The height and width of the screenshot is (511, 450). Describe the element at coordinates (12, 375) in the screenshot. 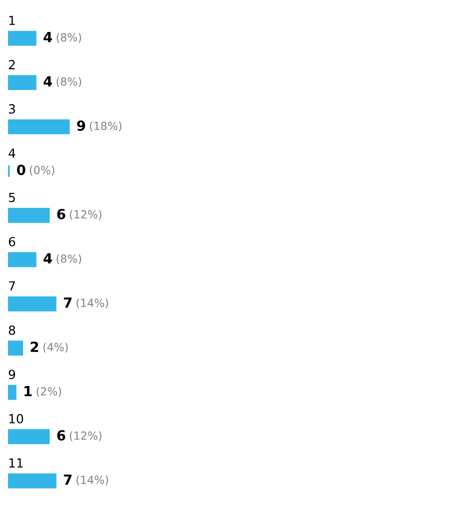

I see `y-tick-label: 9` at that location.